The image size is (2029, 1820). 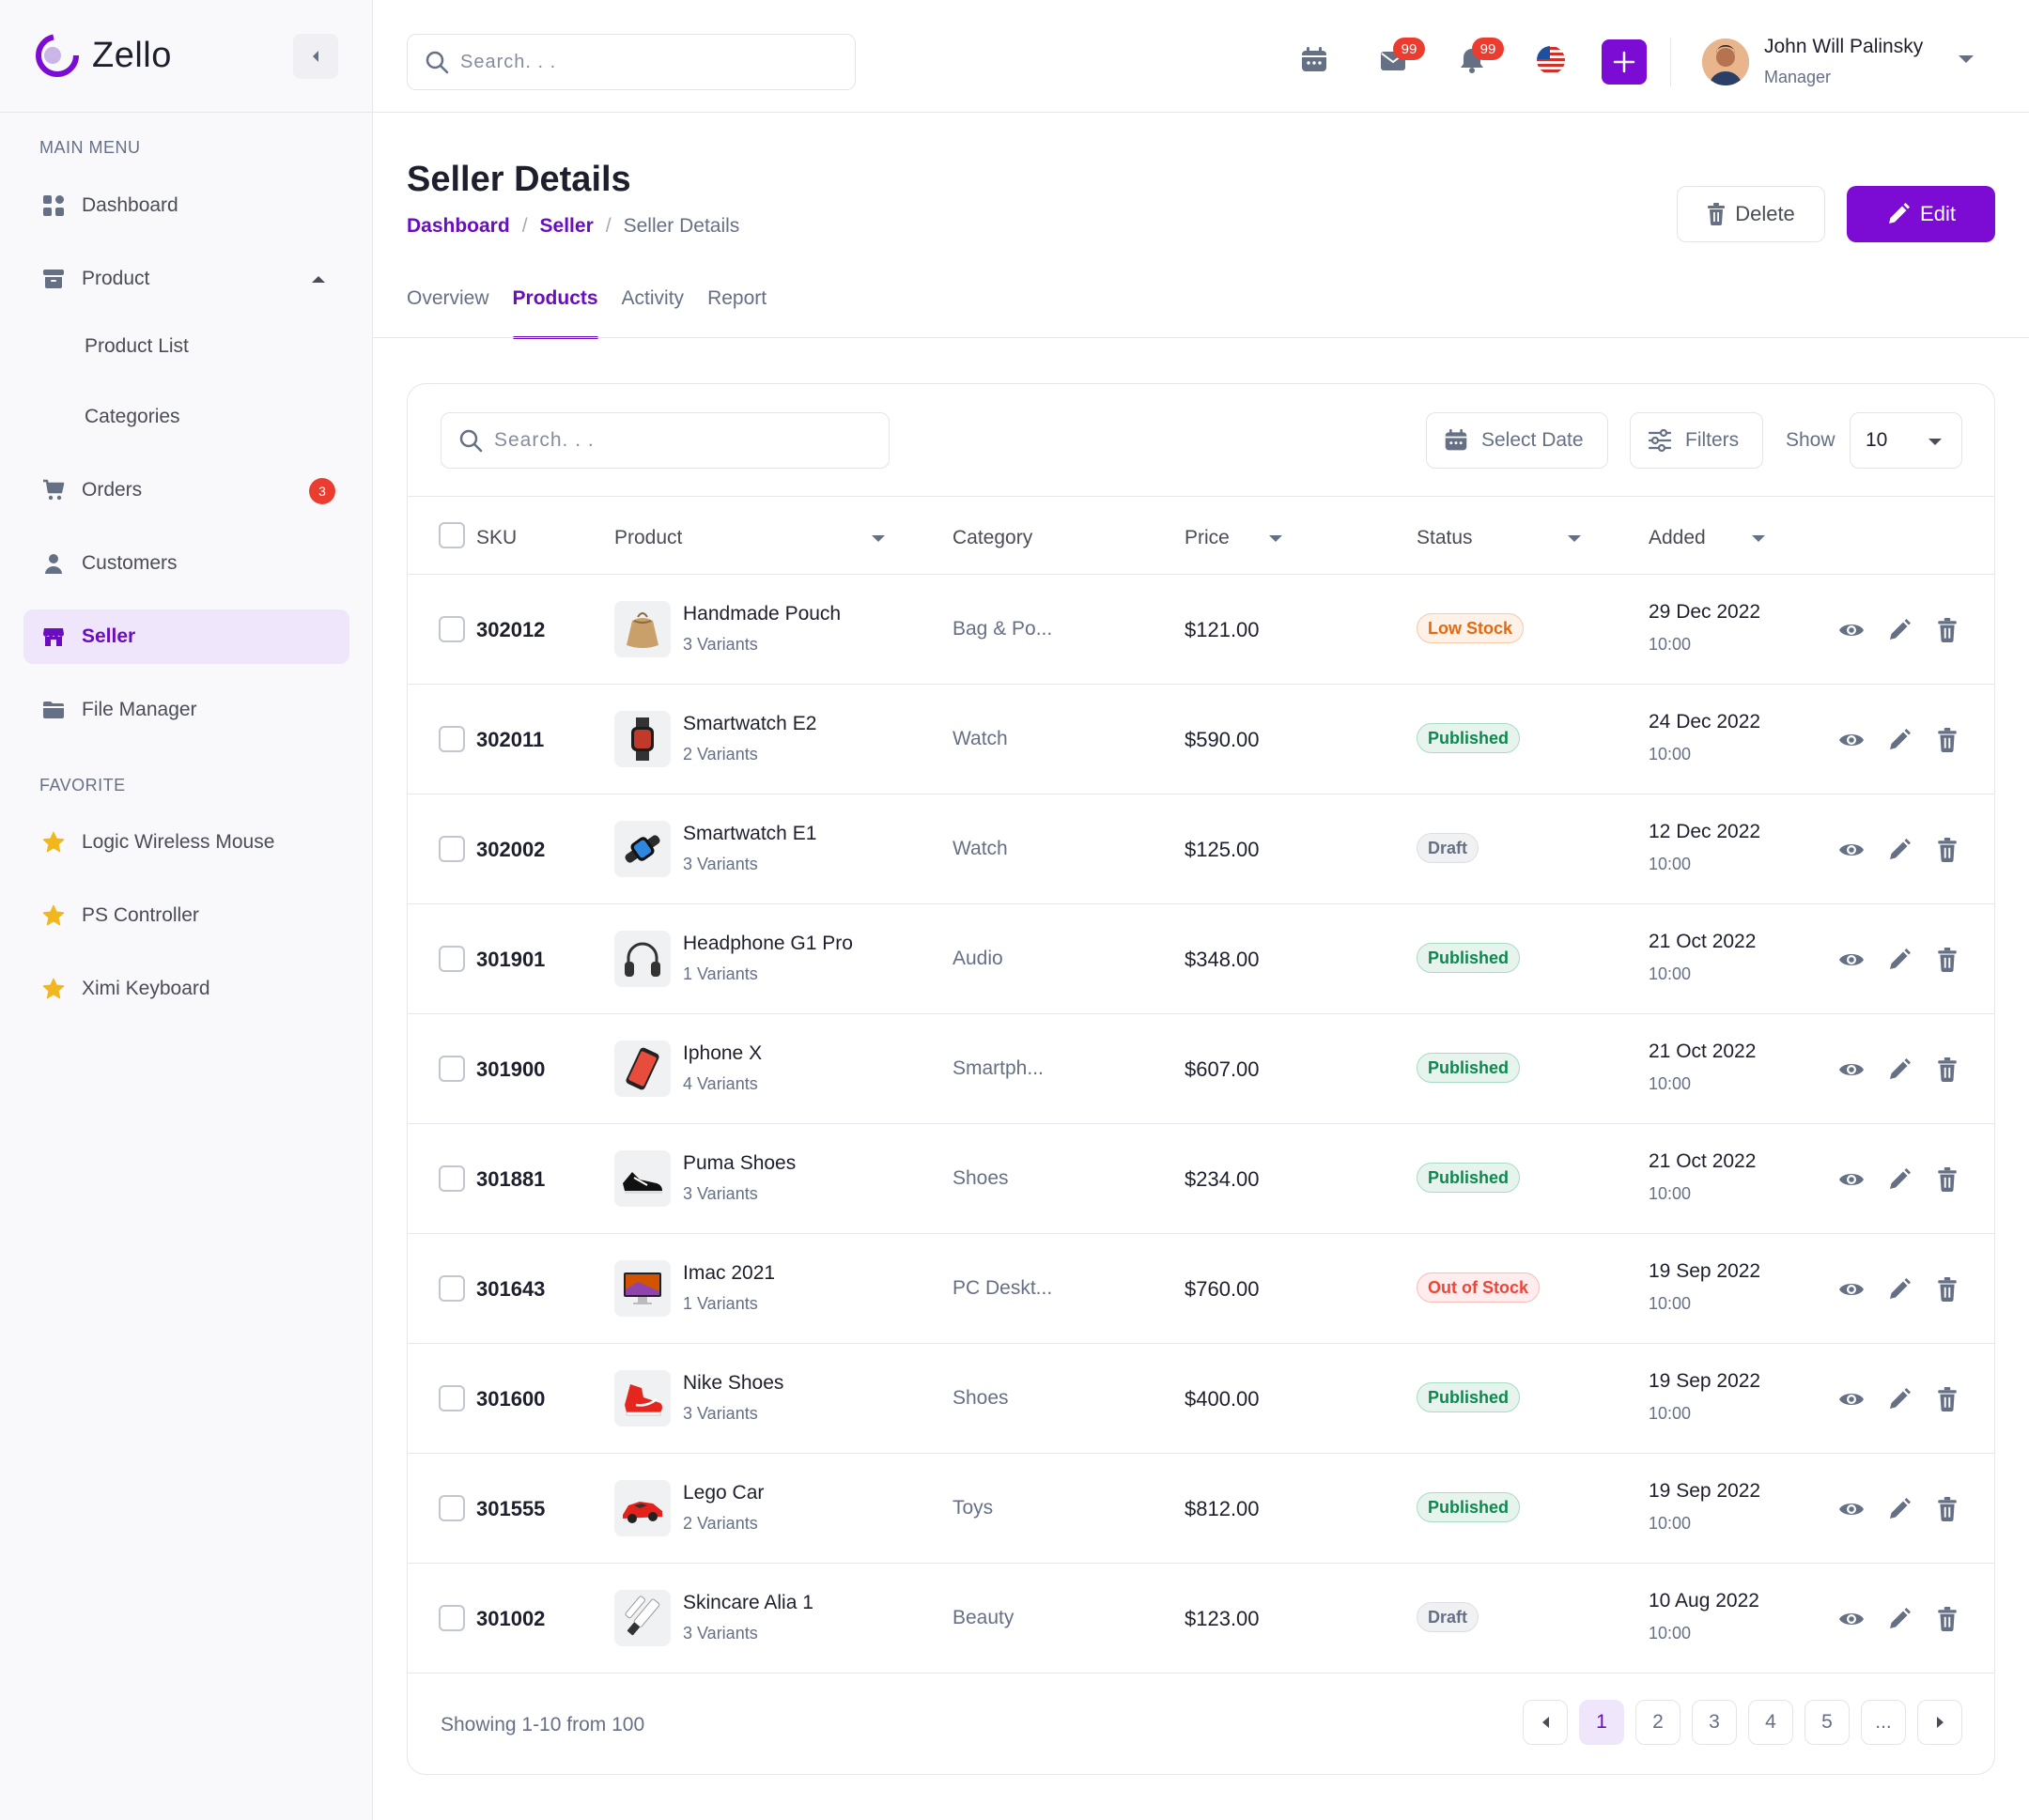 I want to click on sidebar-item-product: Product, so click(x=186, y=279).